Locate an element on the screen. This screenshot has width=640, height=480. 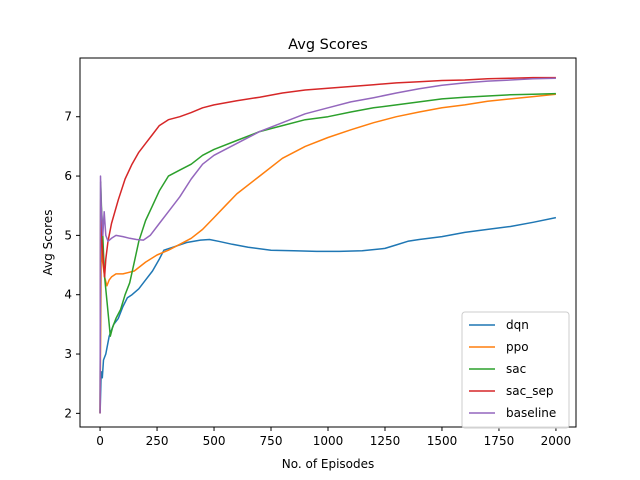
x-tick-label: 1250 is located at coordinates (385, 441).